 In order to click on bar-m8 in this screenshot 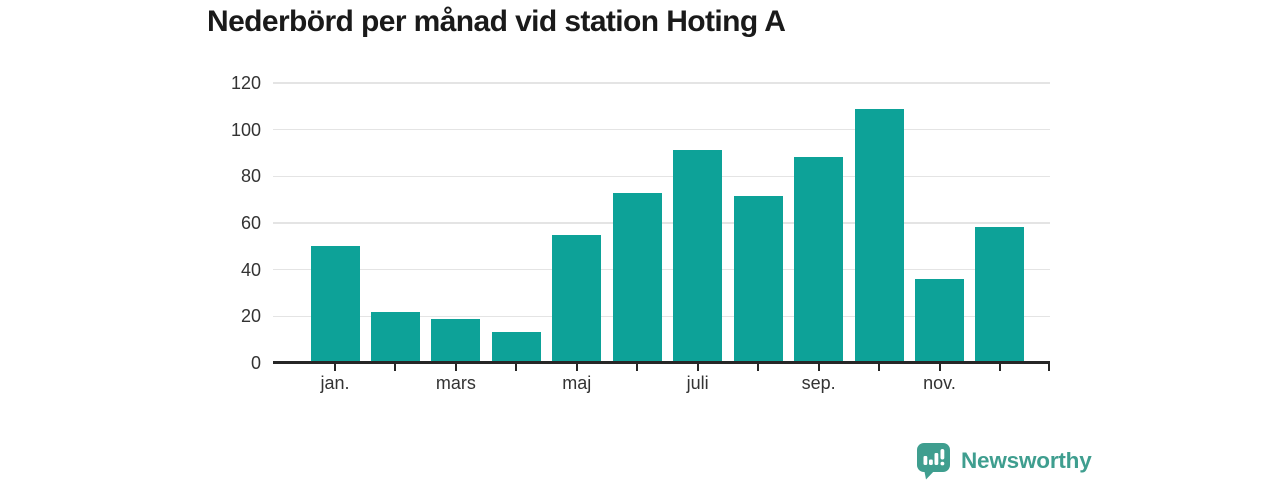, I will do `click(758, 279)`.